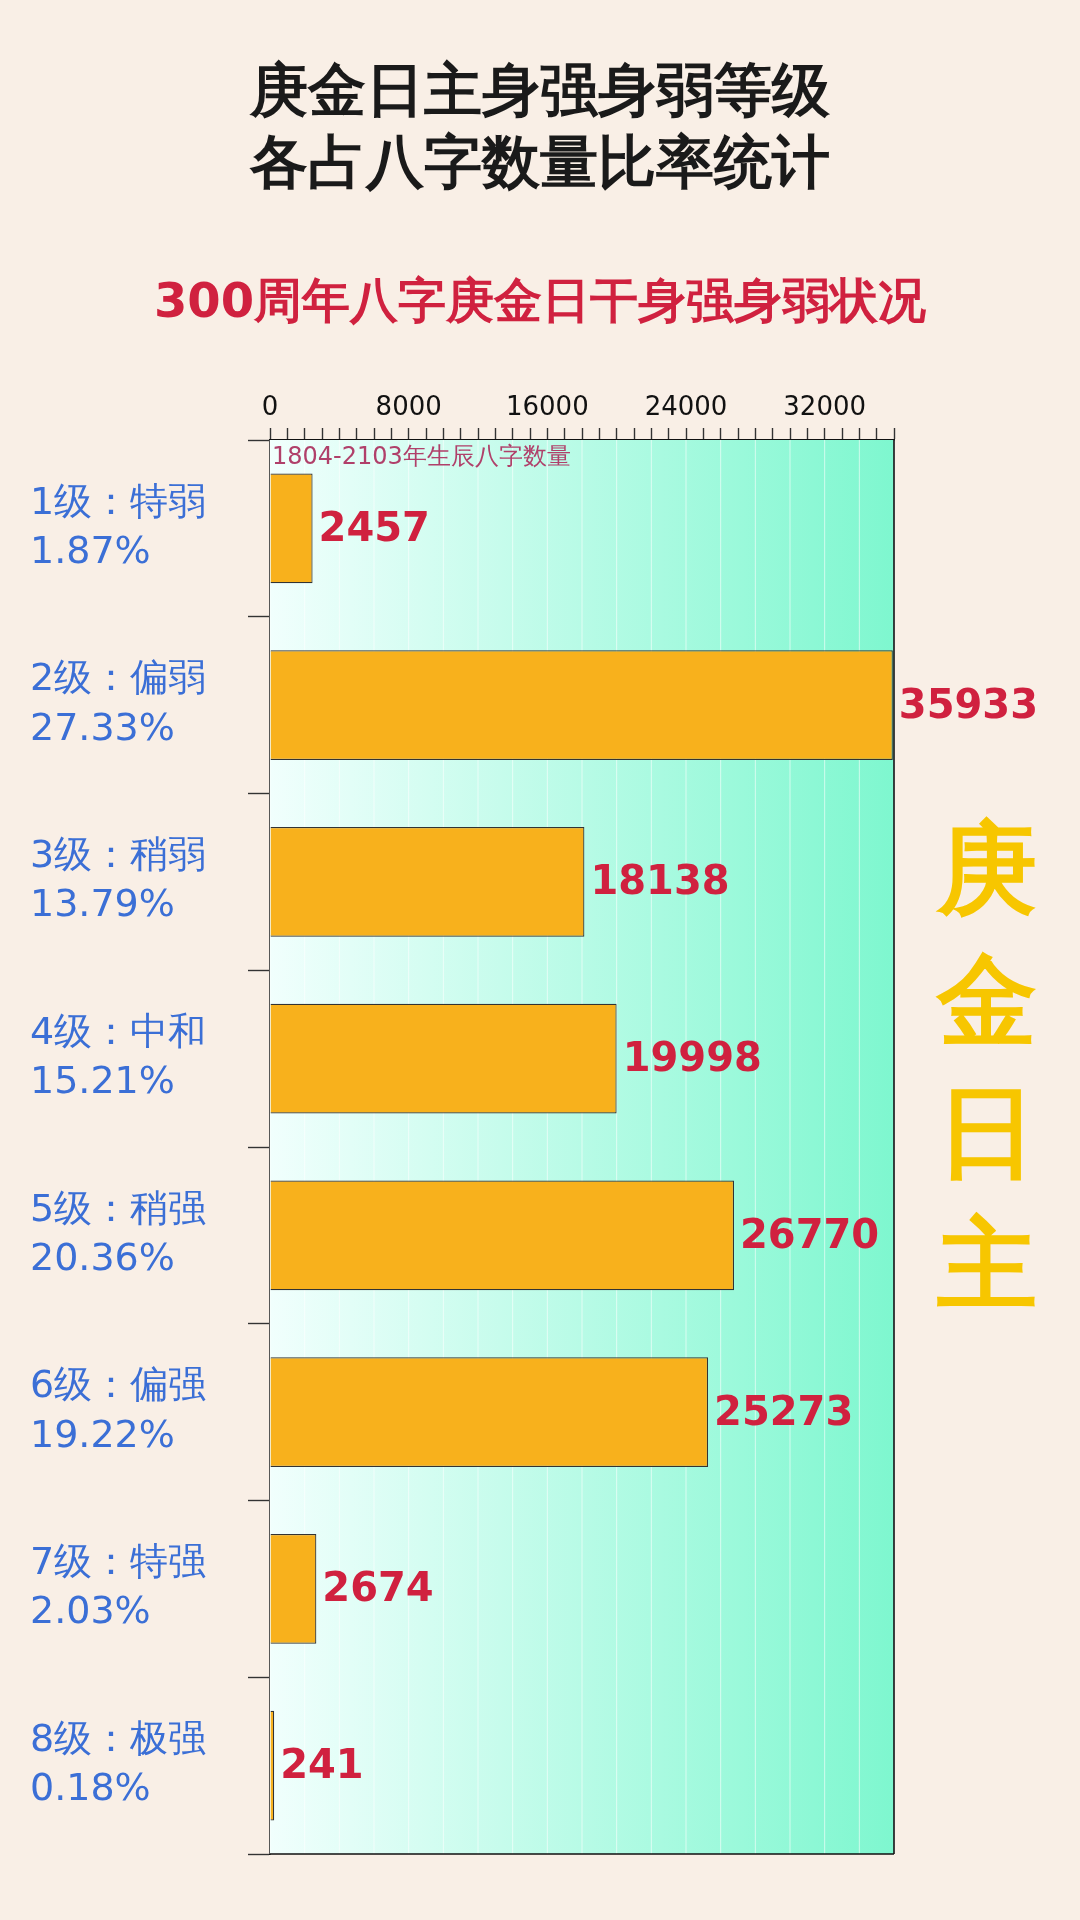 The width and height of the screenshot is (1080, 1920). I want to click on y-tick-label: 8级：极强 0.18%, so click(118, 1762).